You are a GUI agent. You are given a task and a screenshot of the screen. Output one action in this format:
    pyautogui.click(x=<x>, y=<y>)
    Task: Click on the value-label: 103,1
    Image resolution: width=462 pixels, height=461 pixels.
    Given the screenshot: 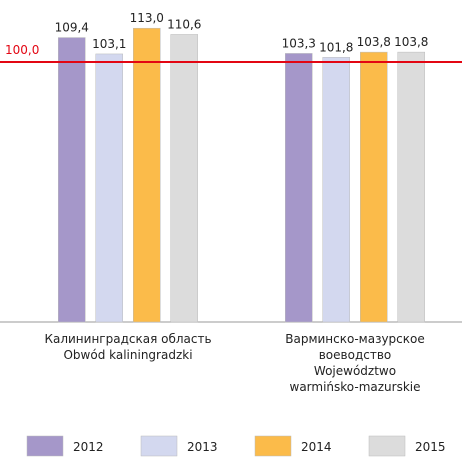 What is the action you would take?
    pyautogui.click(x=109, y=44)
    